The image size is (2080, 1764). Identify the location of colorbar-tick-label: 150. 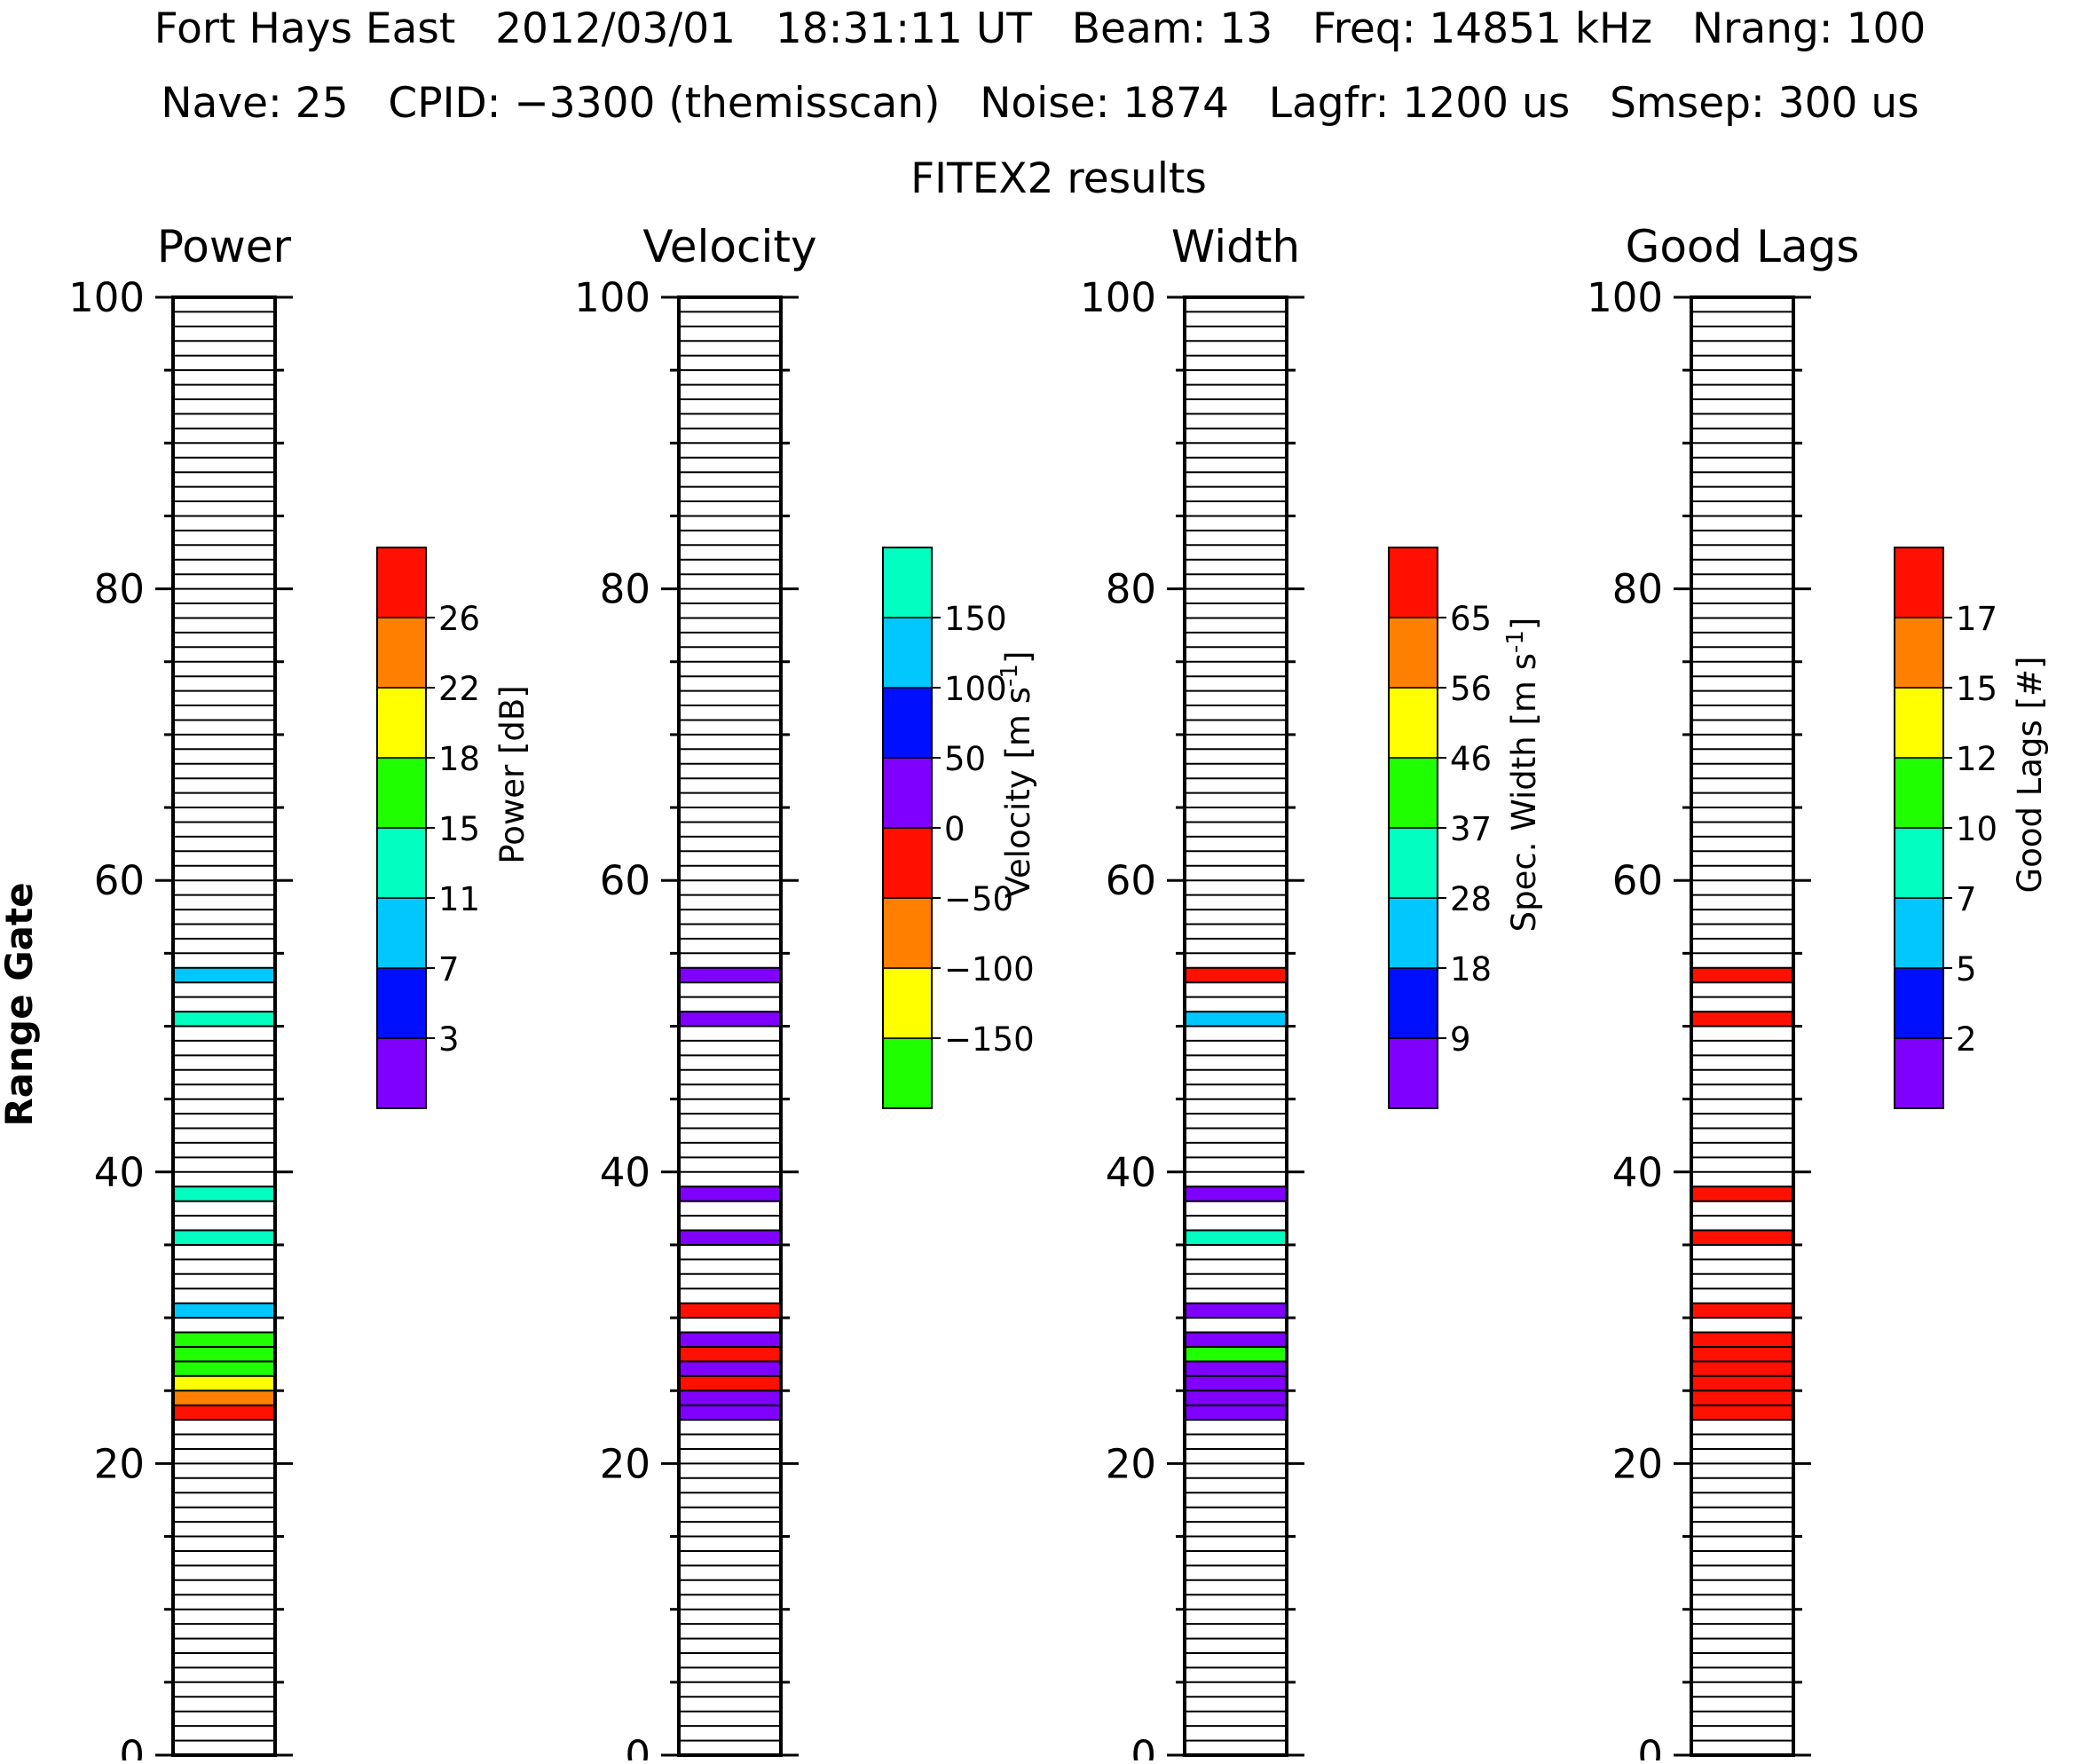
(975, 619).